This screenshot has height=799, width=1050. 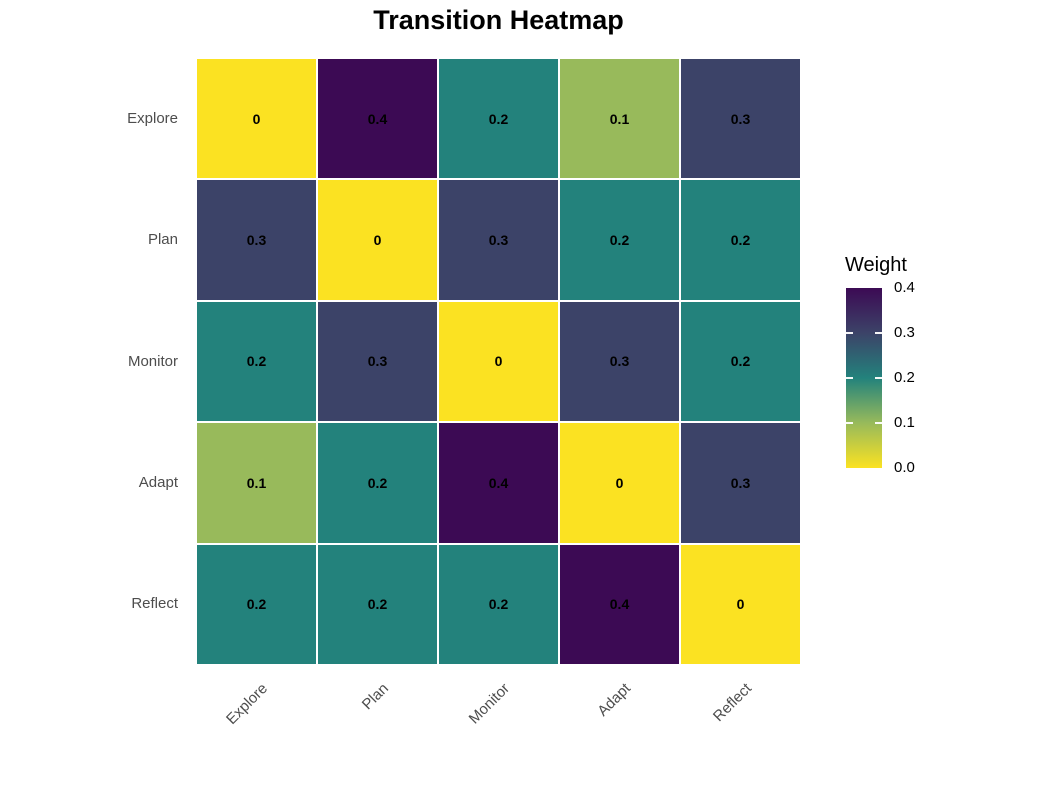 I want to click on heatmap-cell-adapt-monitor: 0.4, so click(x=498, y=483).